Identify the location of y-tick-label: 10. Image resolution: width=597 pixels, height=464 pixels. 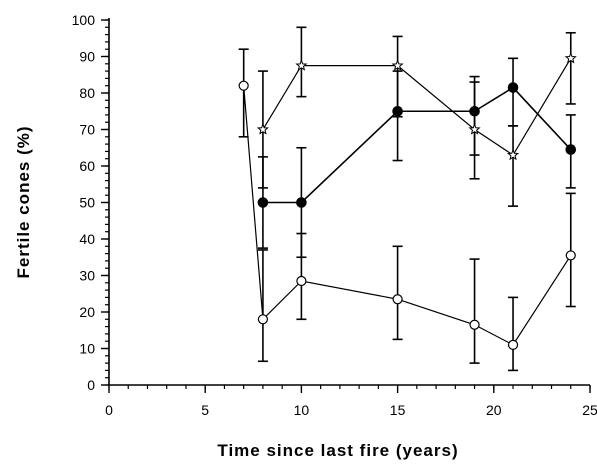
(87, 349).